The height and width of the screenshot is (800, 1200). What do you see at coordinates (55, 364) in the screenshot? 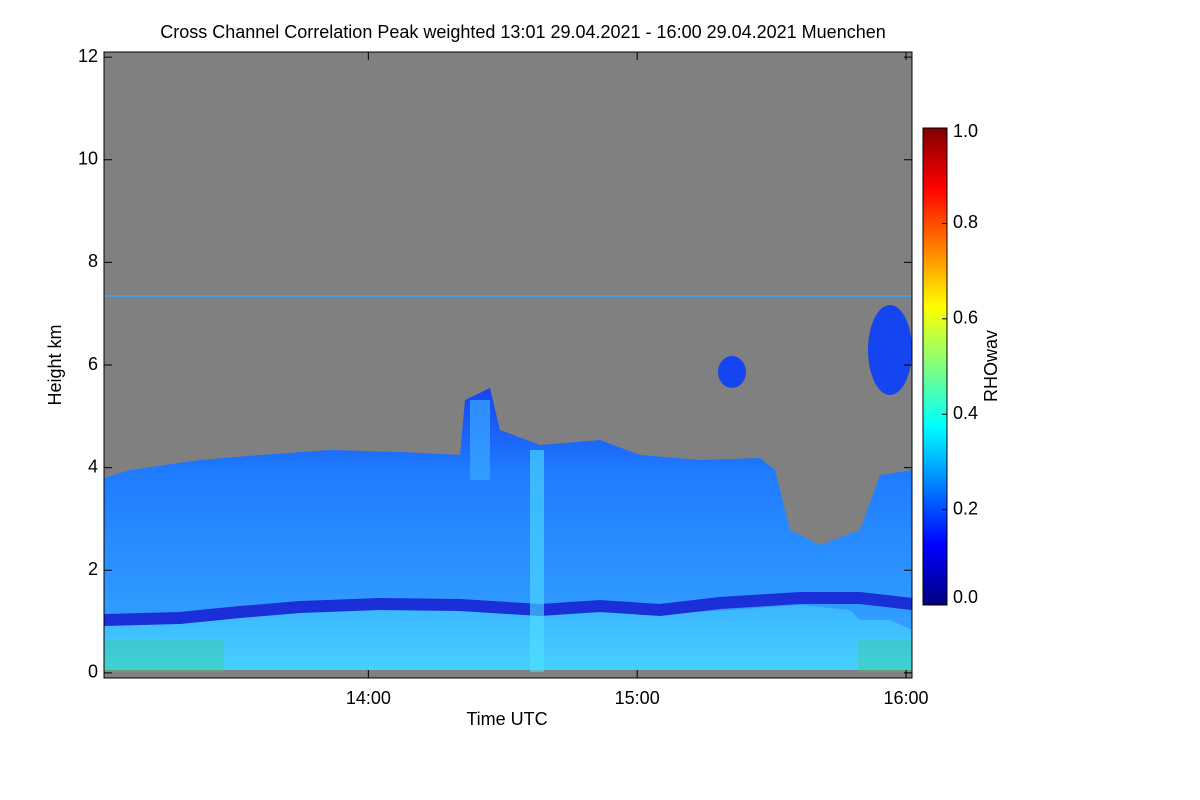
I see `y-axis-label: Height km` at bounding box center [55, 364].